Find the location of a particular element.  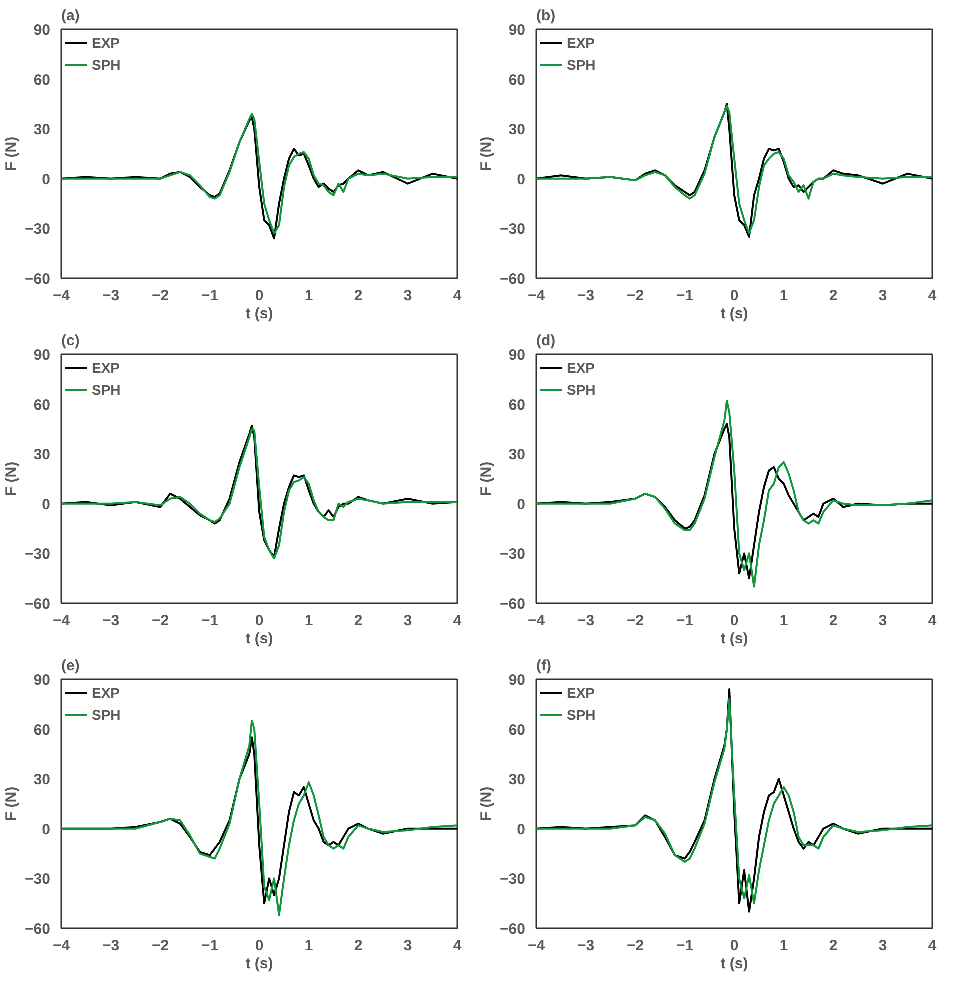

chart-title: (b) is located at coordinates (546, 16).